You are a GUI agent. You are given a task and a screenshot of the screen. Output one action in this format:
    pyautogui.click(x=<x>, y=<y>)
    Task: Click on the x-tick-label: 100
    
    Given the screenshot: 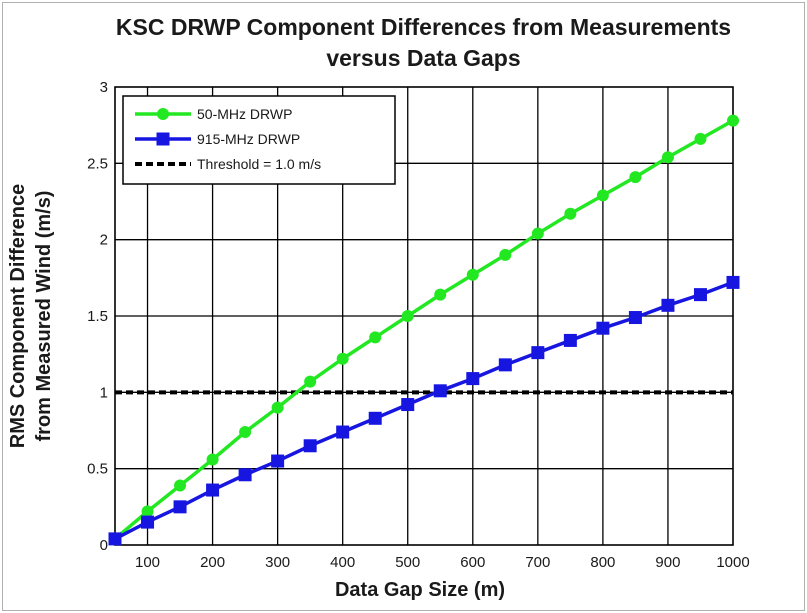 What is the action you would take?
    pyautogui.click(x=147, y=562)
    